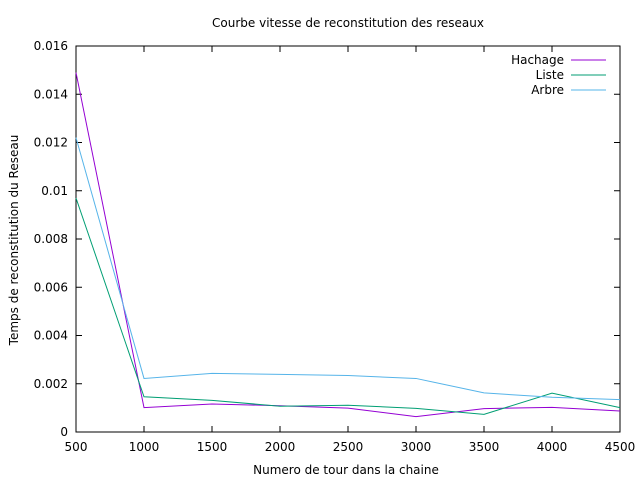 The height and width of the screenshot is (480, 640). I want to click on x-tick-label: 4500, so click(620, 447).